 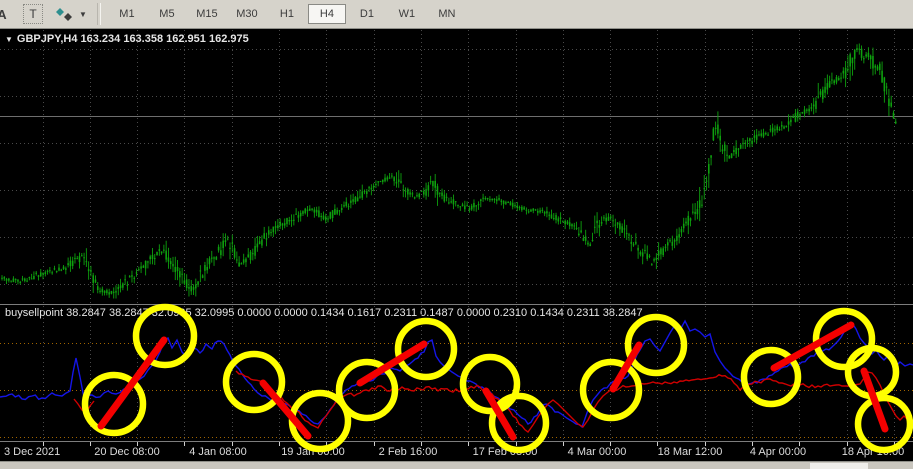 What do you see at coordinates (83, 14) in the screenshot?
I see `dropdown-caret-icon: ▼` at bounding box center [83, 14].